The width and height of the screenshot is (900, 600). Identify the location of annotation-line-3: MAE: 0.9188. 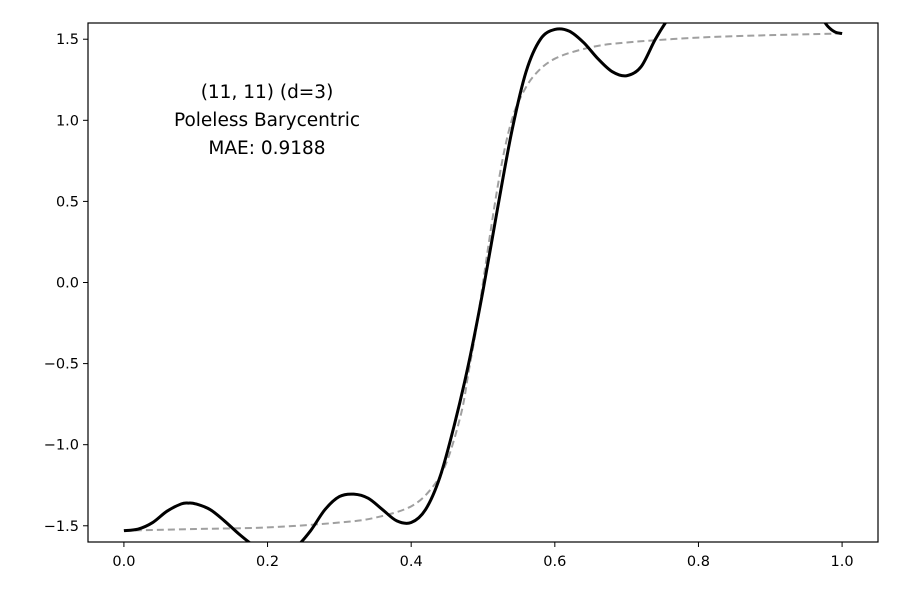
(266, 148).